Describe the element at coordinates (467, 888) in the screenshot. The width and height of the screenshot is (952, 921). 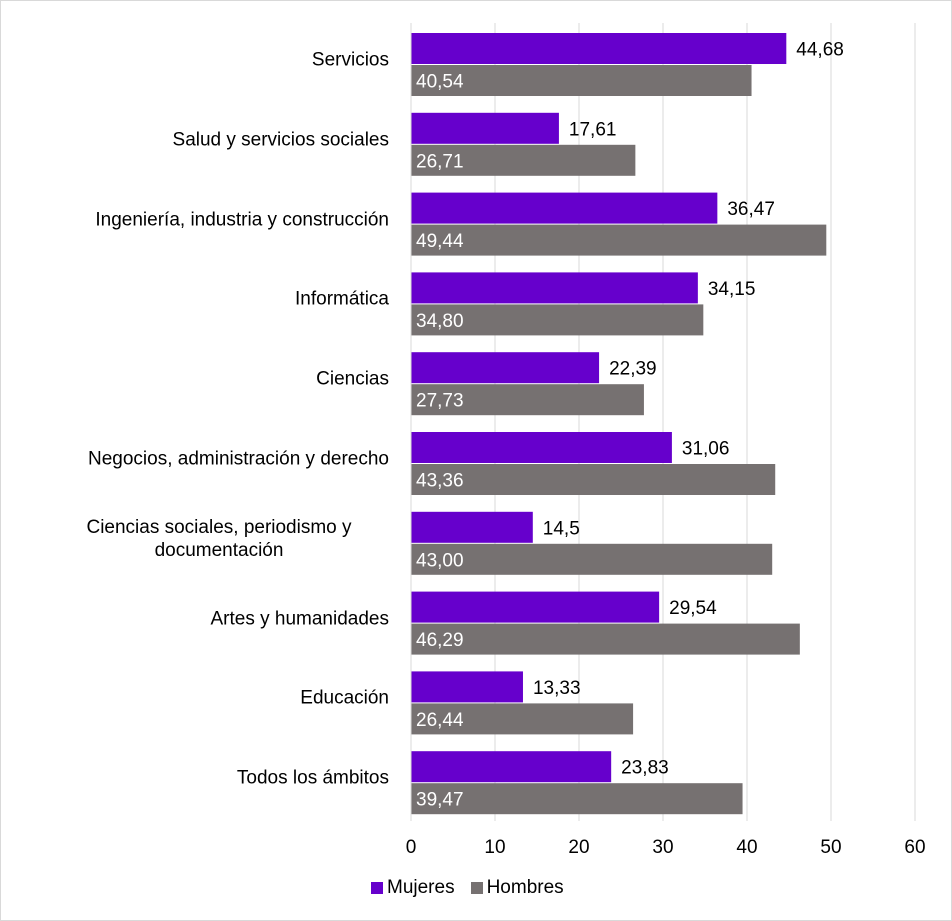
I see `legend: Mujeres Hombres` at that location.